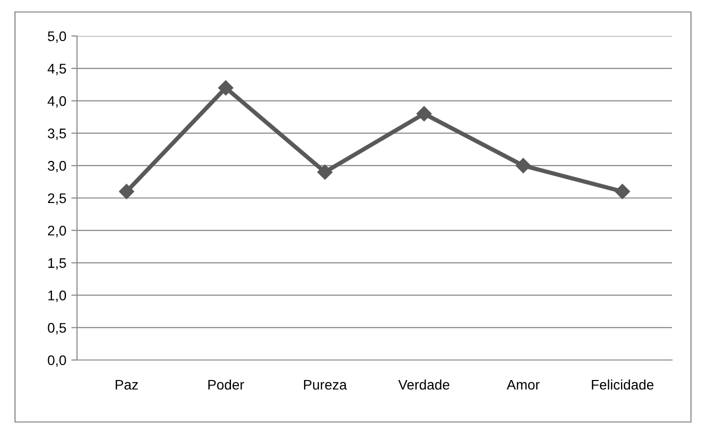 Image resolution: width=703 pixels, height=434 pixels. What do you see at coordinates (57, 134) in the screenshot?
I see `y-tick-label: 3,5` at bounding box center [57, 134].